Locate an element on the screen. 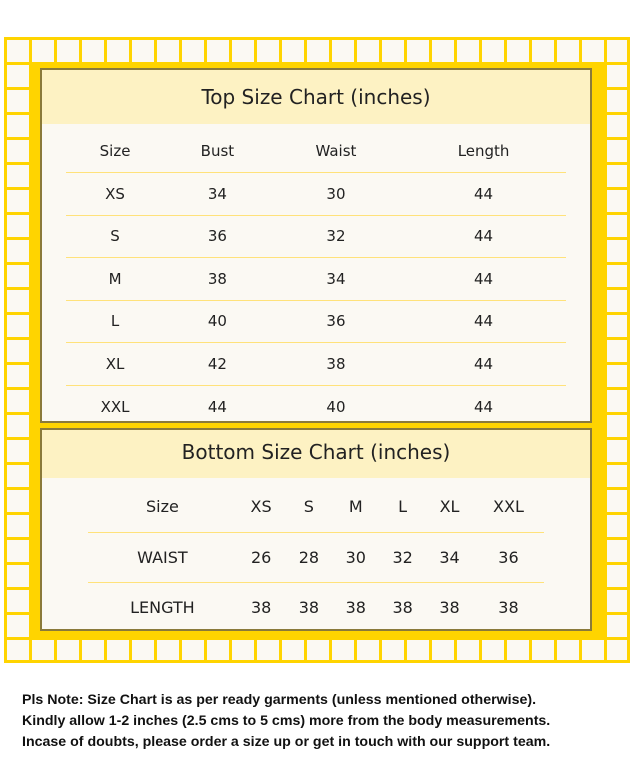  table-row: L 40 36 44 is located at coordinates (316, 321).